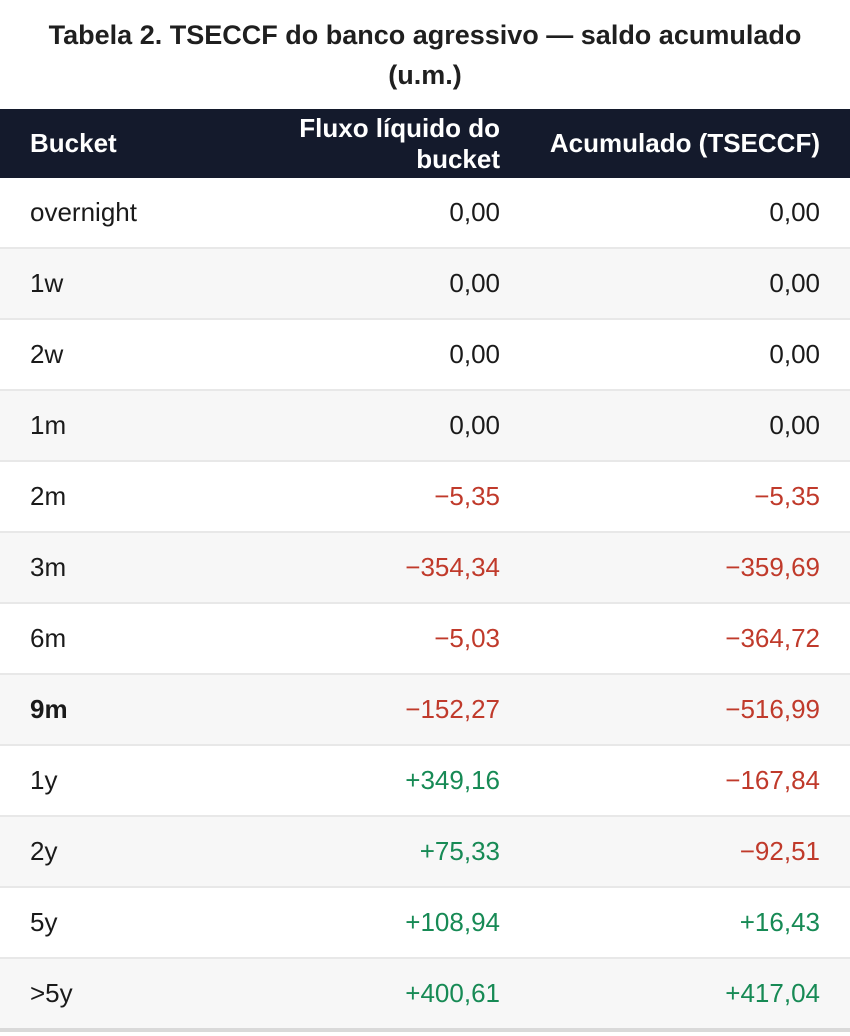 The image size is (850, 1036). What do you see at coordinates (375, 143) in the screenshot?
I see `column-header-flow: Fluxo líquido do bucket` at bounding box center [375, 143].